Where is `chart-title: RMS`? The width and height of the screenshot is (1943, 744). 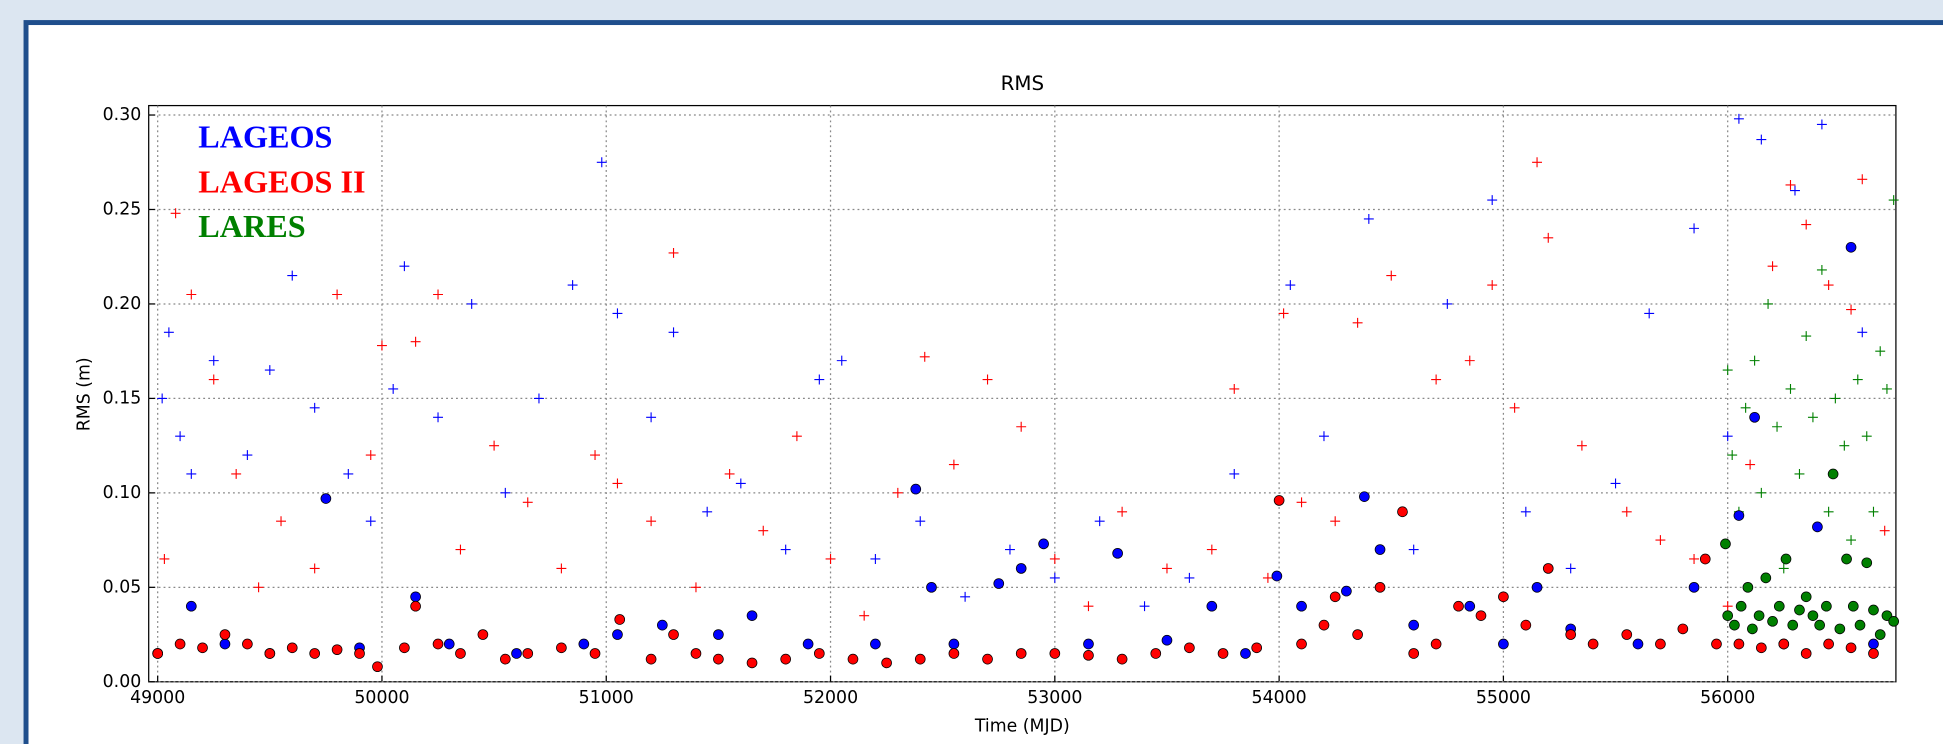 chart-title: RMS is located at coordinates (1022, 83).